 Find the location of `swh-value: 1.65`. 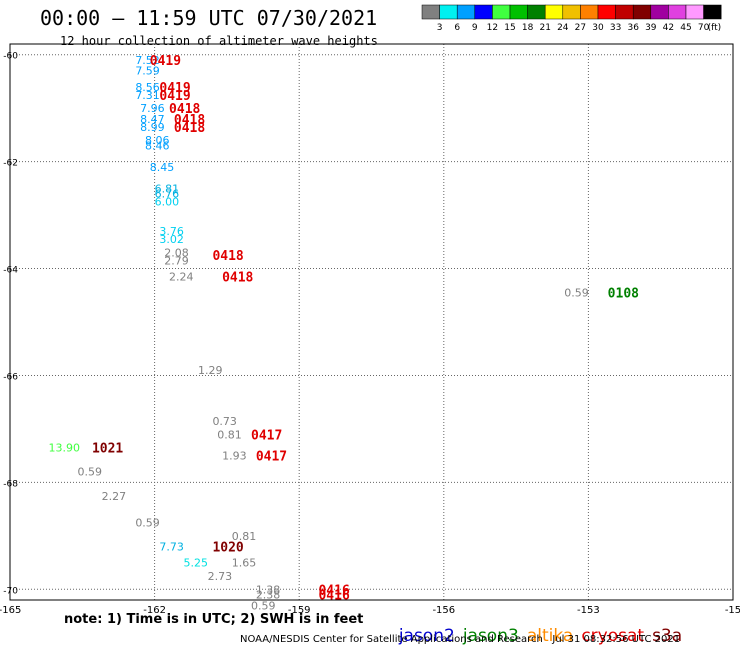

swh-value: 1.65 is located at coordinates (244, 563).